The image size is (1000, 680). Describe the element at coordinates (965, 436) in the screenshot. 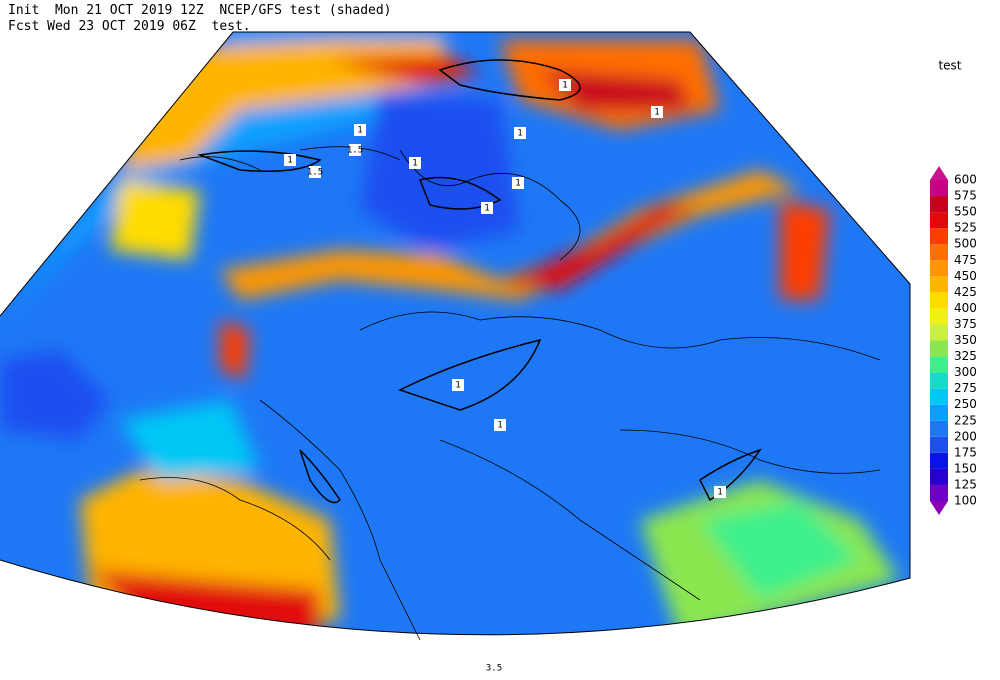

I see `colorbar-tick-label: 200` at that location.